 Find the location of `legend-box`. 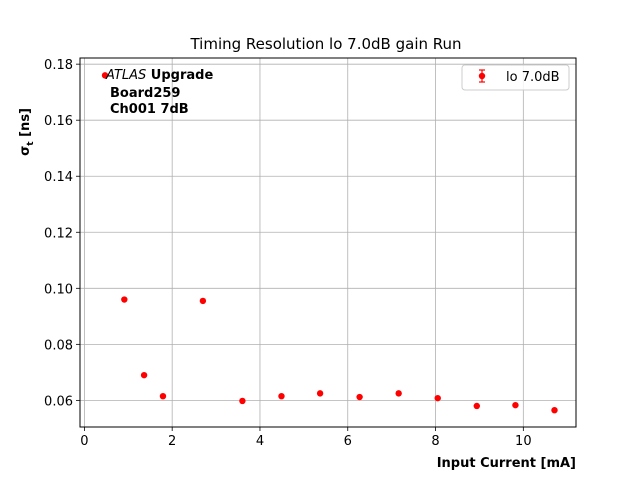

legend-box is located at coordinates (515, 77).